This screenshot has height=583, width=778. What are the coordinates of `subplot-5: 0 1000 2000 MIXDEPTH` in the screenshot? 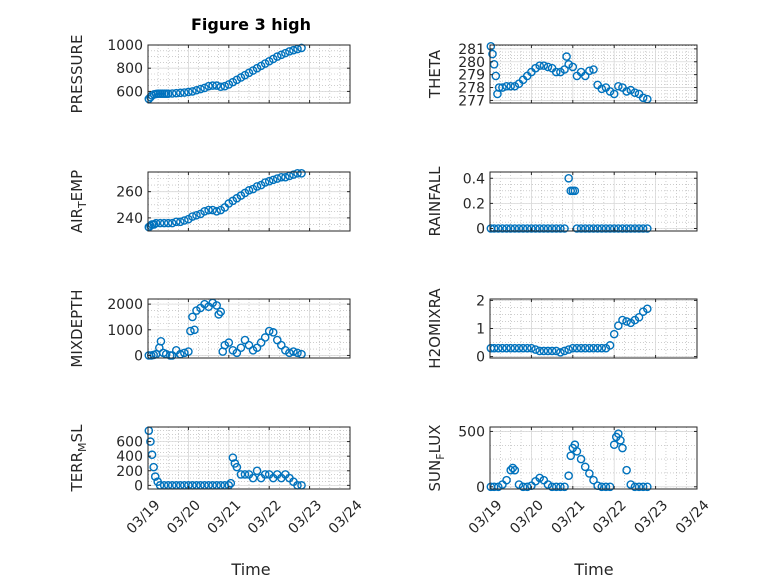 It's located at (209, 328).